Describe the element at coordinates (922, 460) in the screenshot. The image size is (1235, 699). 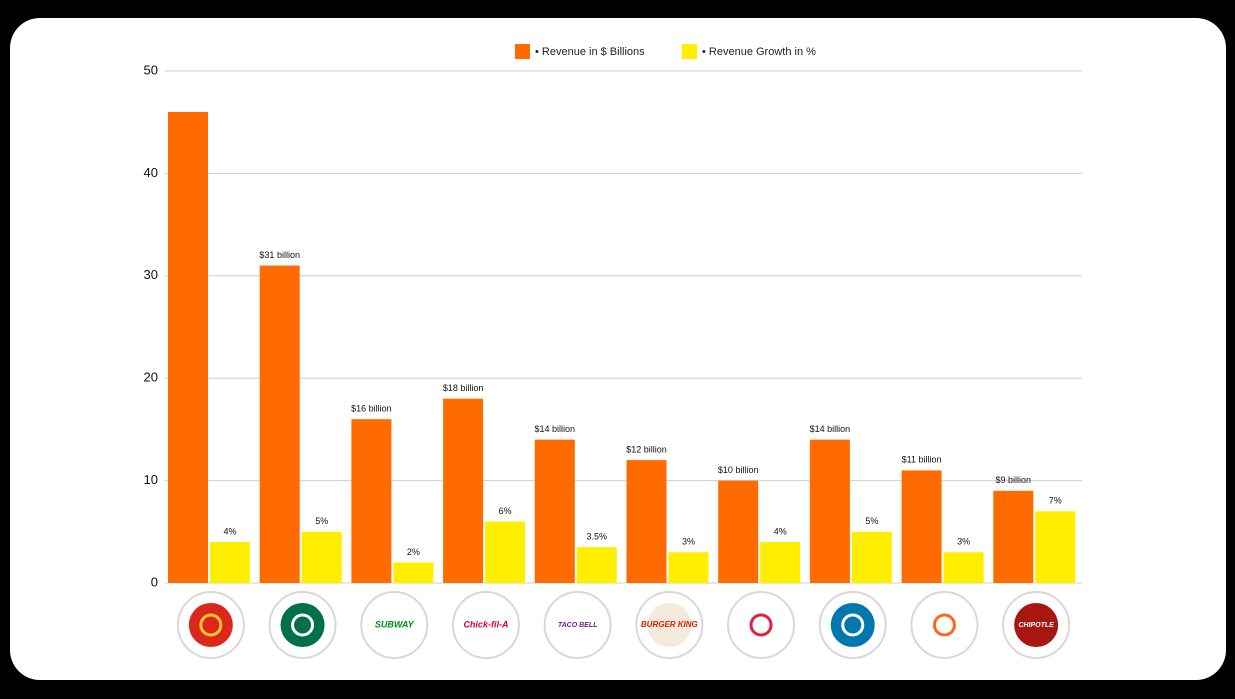
I see `value-label: $11 billion` at that location.